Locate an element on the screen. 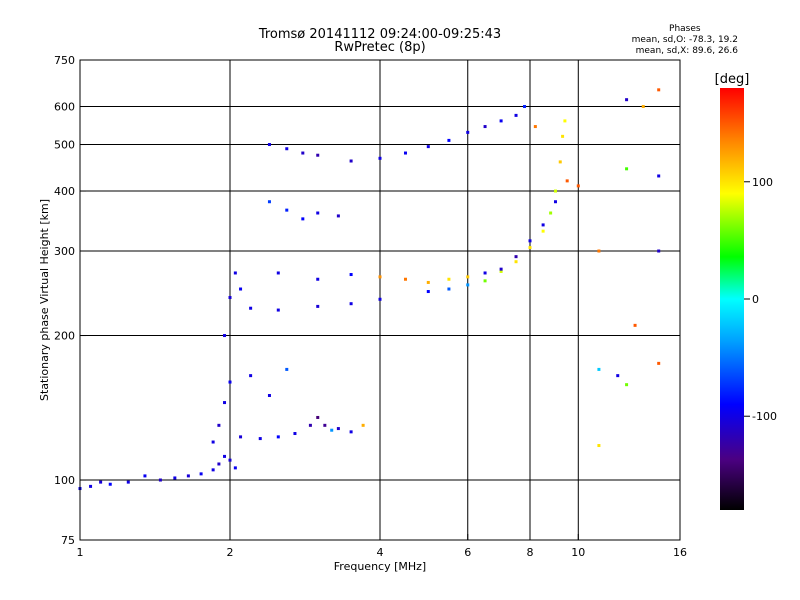 Image resolution: width=800 pixels, height=600 pixels. x-tick-label: 10 is located at coordinates (578, 552).